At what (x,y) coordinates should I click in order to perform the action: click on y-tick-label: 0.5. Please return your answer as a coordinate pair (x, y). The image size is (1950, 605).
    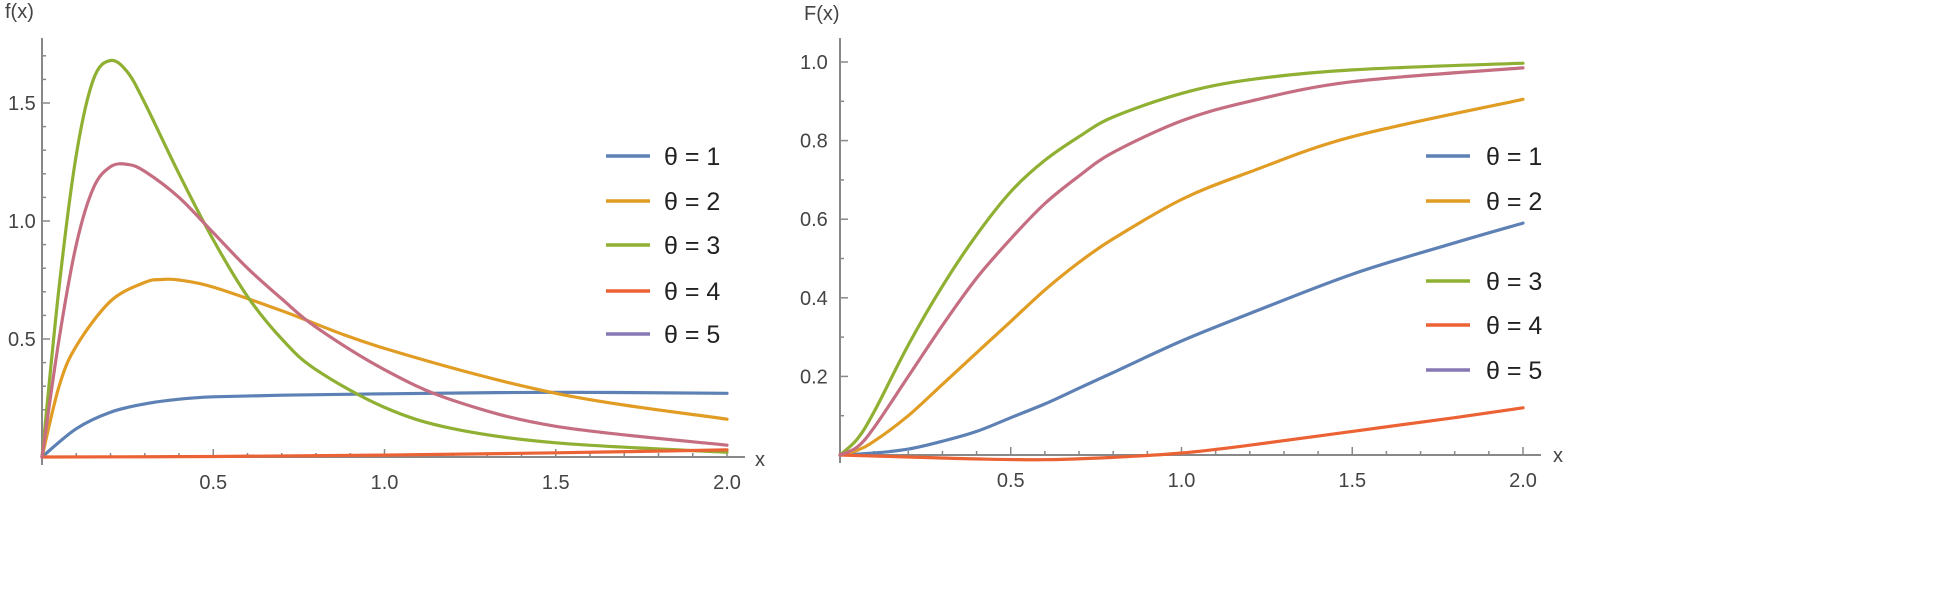
    Looking at the image, I should click on (22, 340).